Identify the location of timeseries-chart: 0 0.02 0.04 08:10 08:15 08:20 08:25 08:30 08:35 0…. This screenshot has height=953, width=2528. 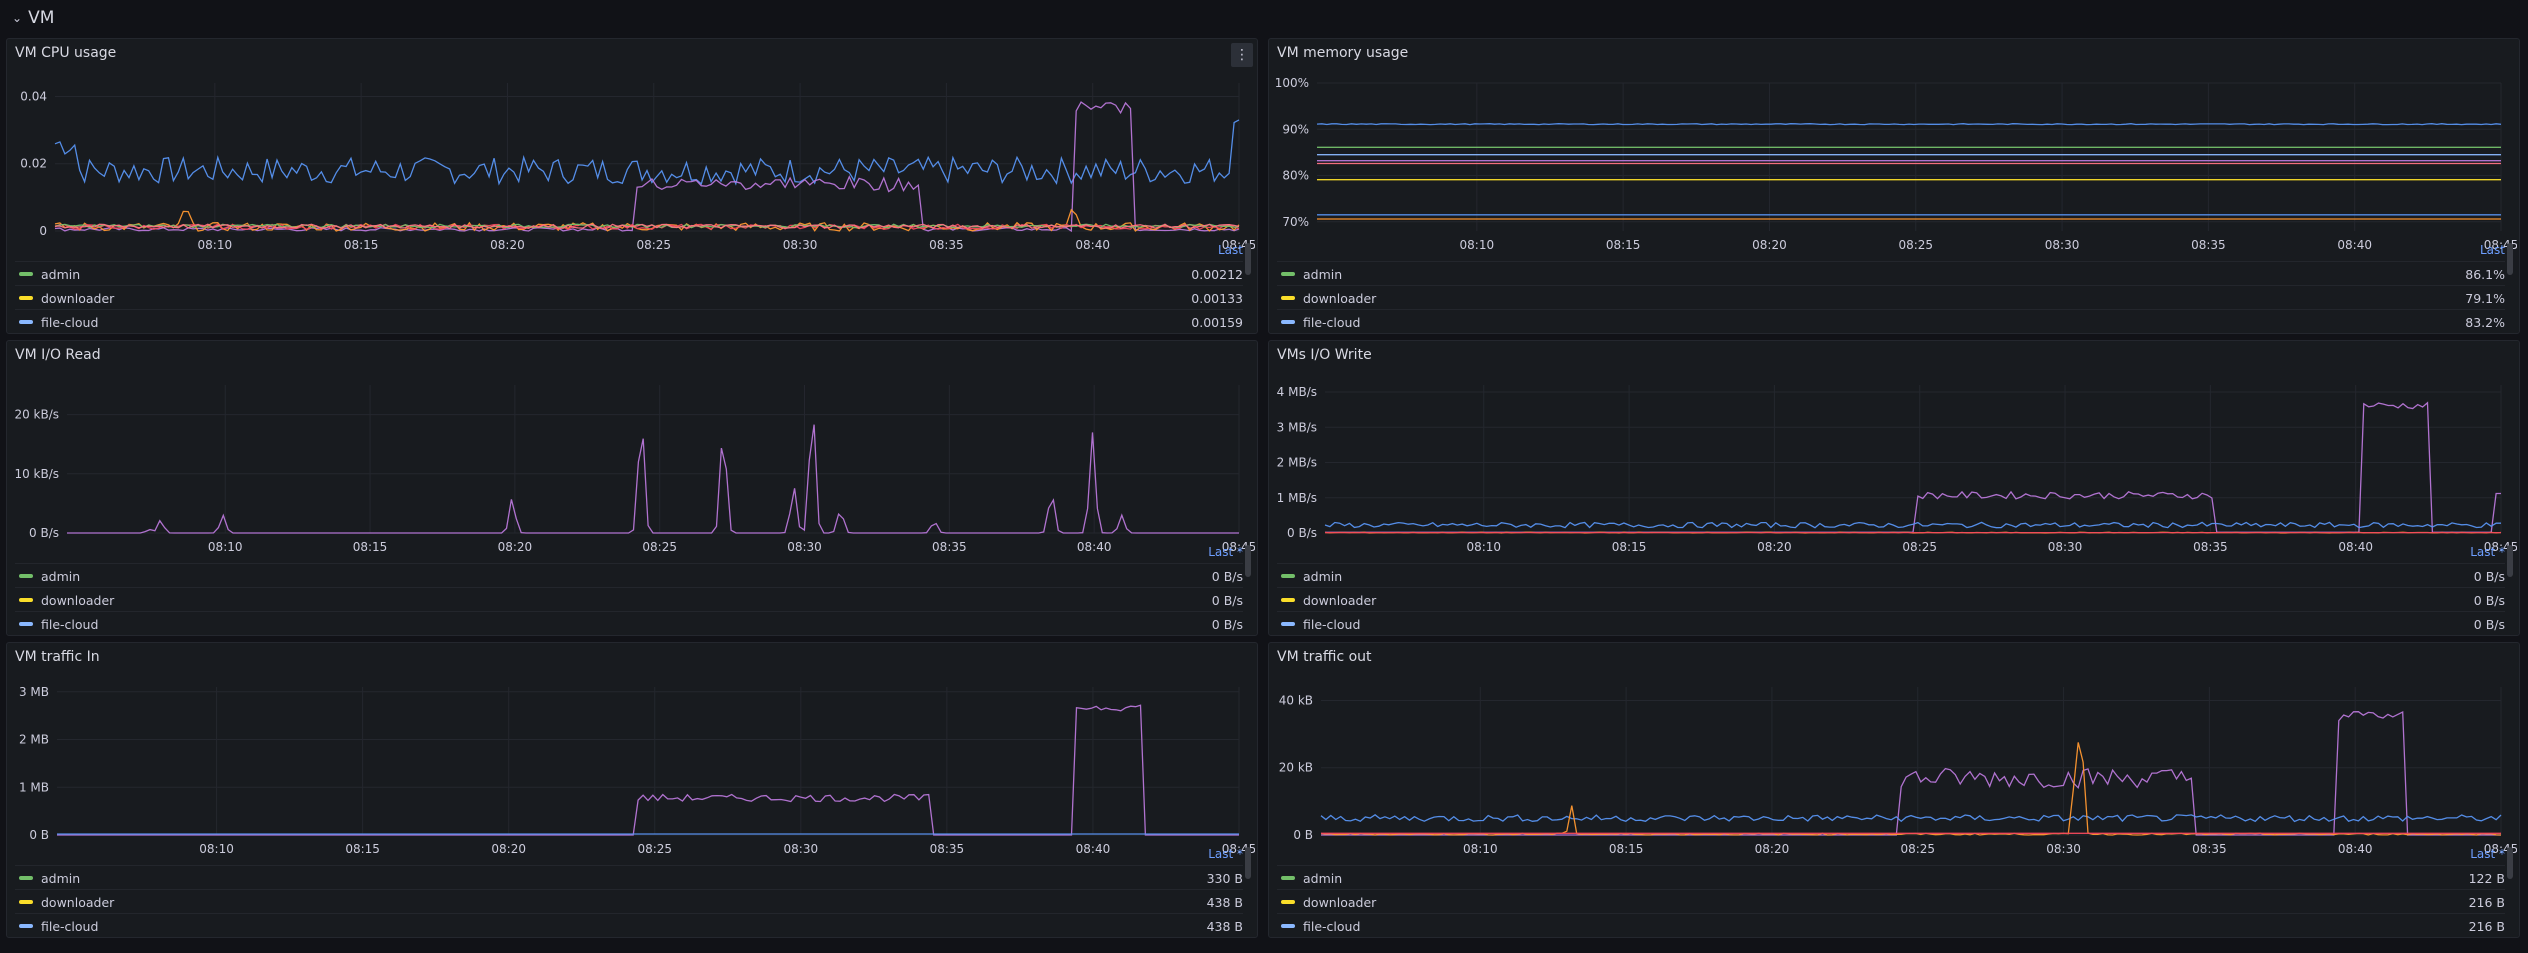
(631, 164).